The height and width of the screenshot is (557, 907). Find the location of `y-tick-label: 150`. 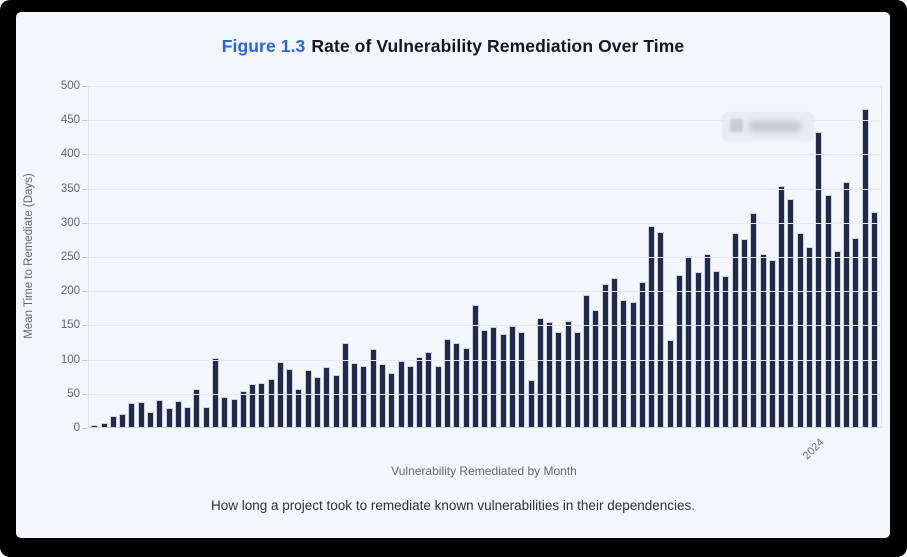

y-tick-label: 150 is located at coordinates (70, 325).